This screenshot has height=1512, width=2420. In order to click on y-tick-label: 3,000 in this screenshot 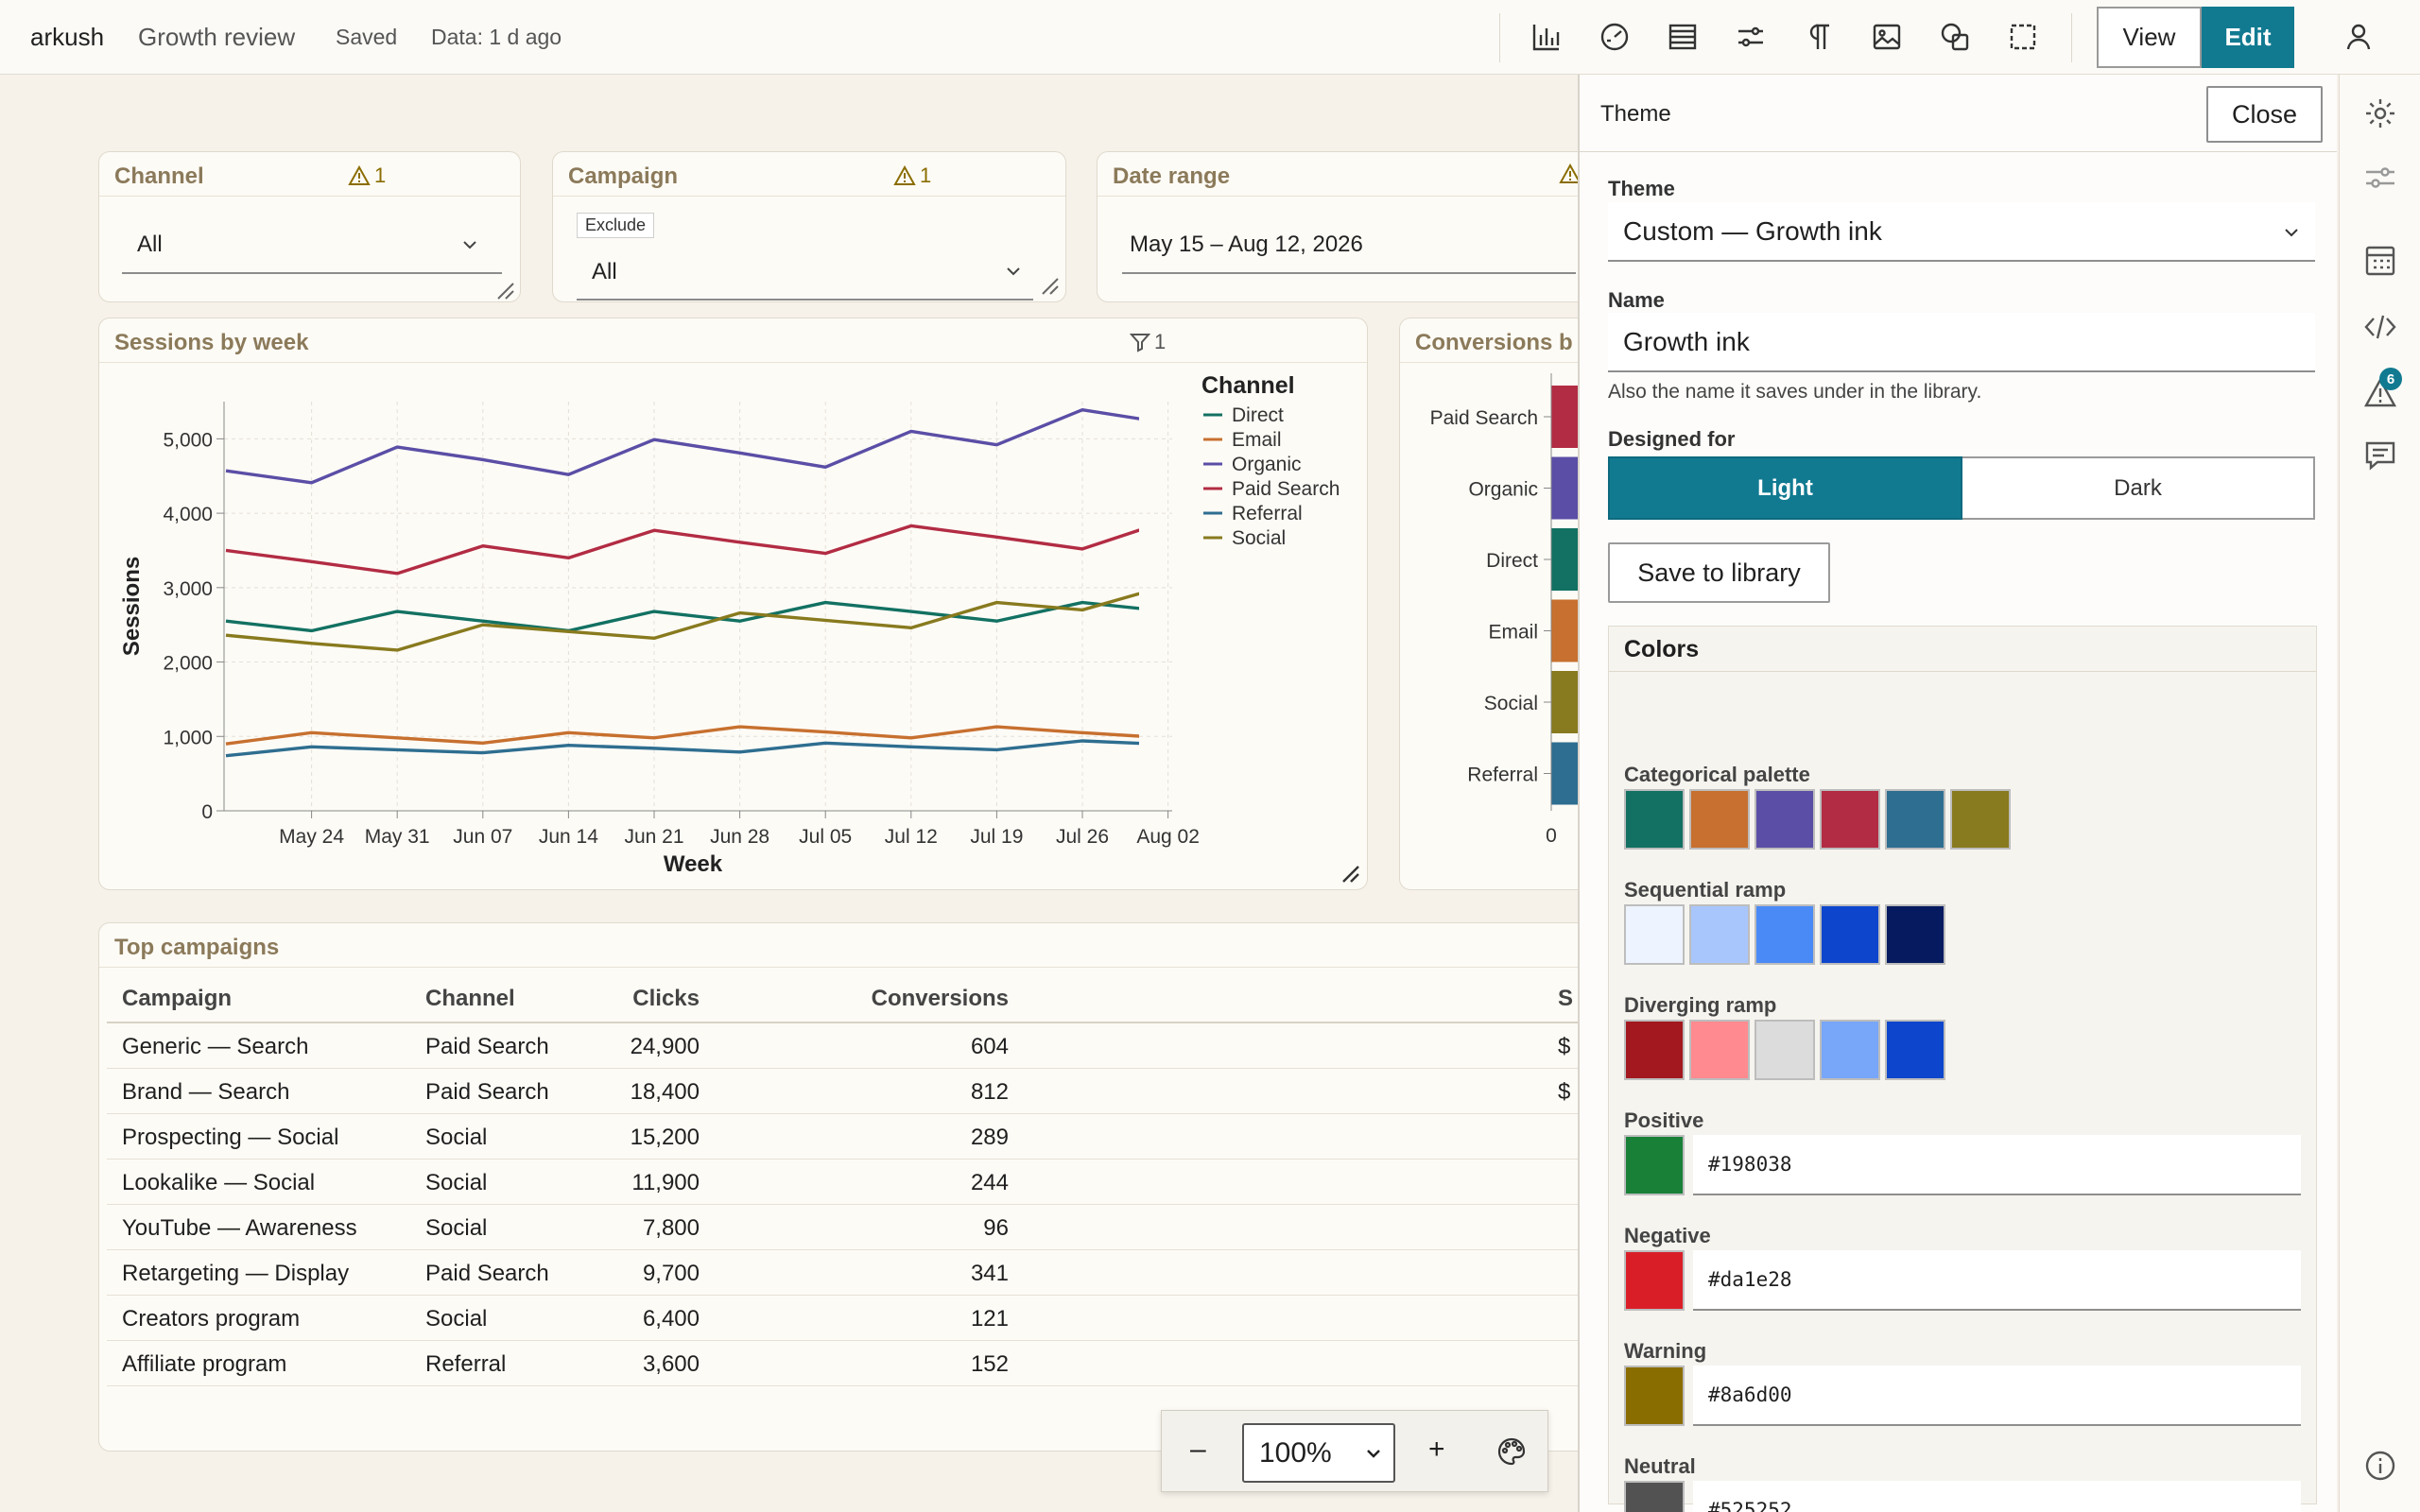, I will do `click(188, 589)`.